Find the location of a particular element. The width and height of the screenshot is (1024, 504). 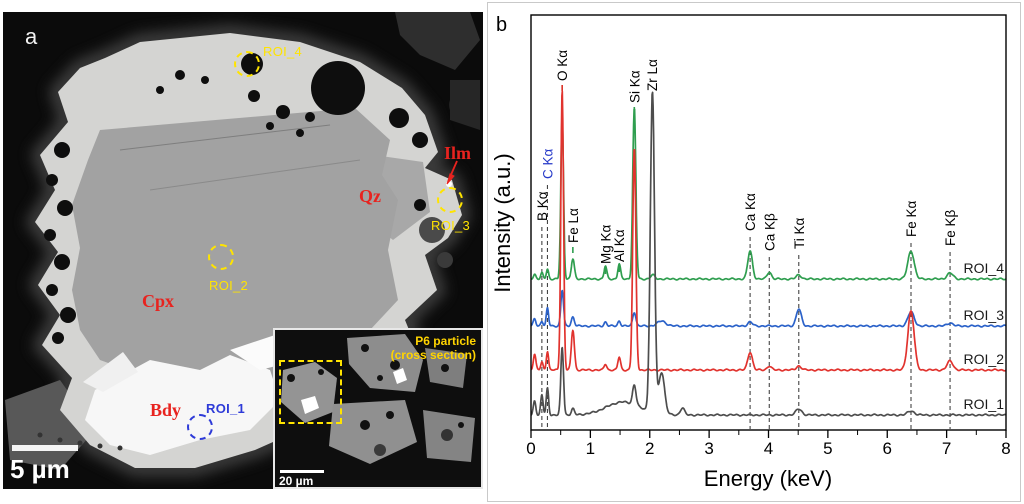

peak-label: Fe Kβ is located at coordinates (950, 227).